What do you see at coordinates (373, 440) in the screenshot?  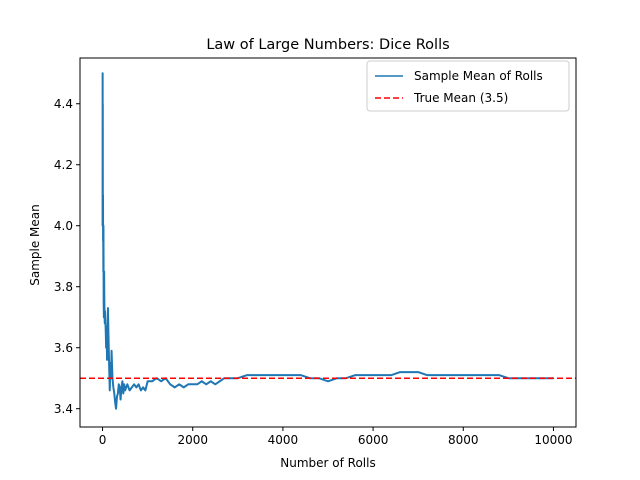 I see `x-tick-label: 6000` at bounding box center [373, 440].